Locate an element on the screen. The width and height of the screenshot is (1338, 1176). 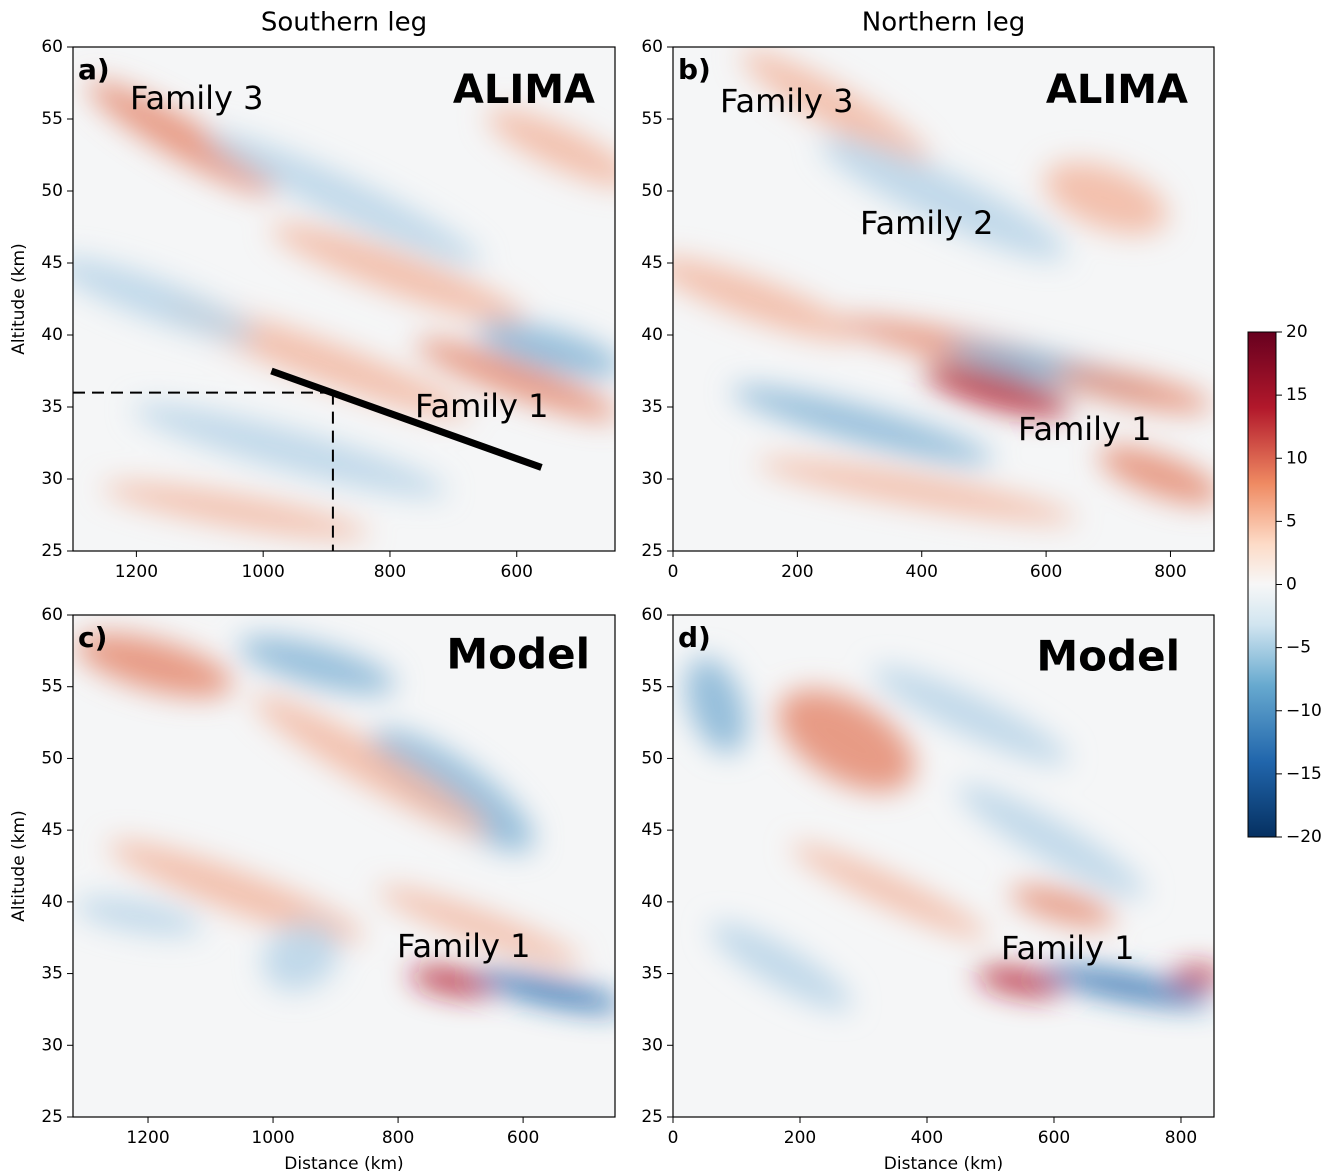
panel-label: a) is located at coordinates (94, 69).